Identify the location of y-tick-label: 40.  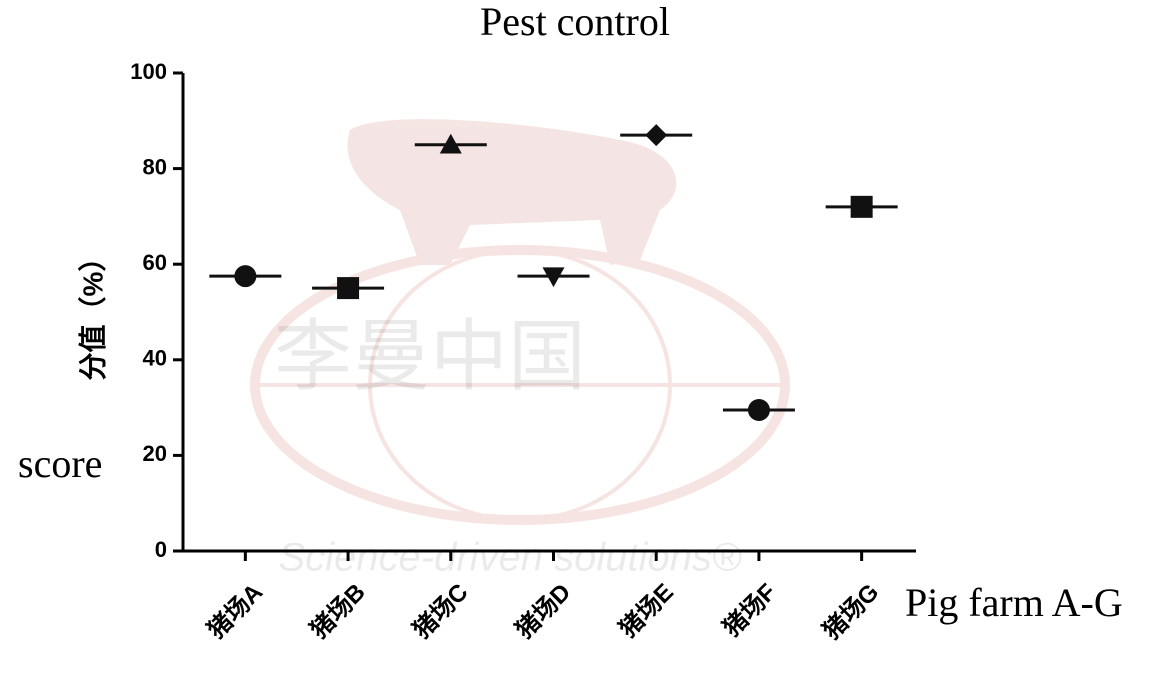
(155, 358).